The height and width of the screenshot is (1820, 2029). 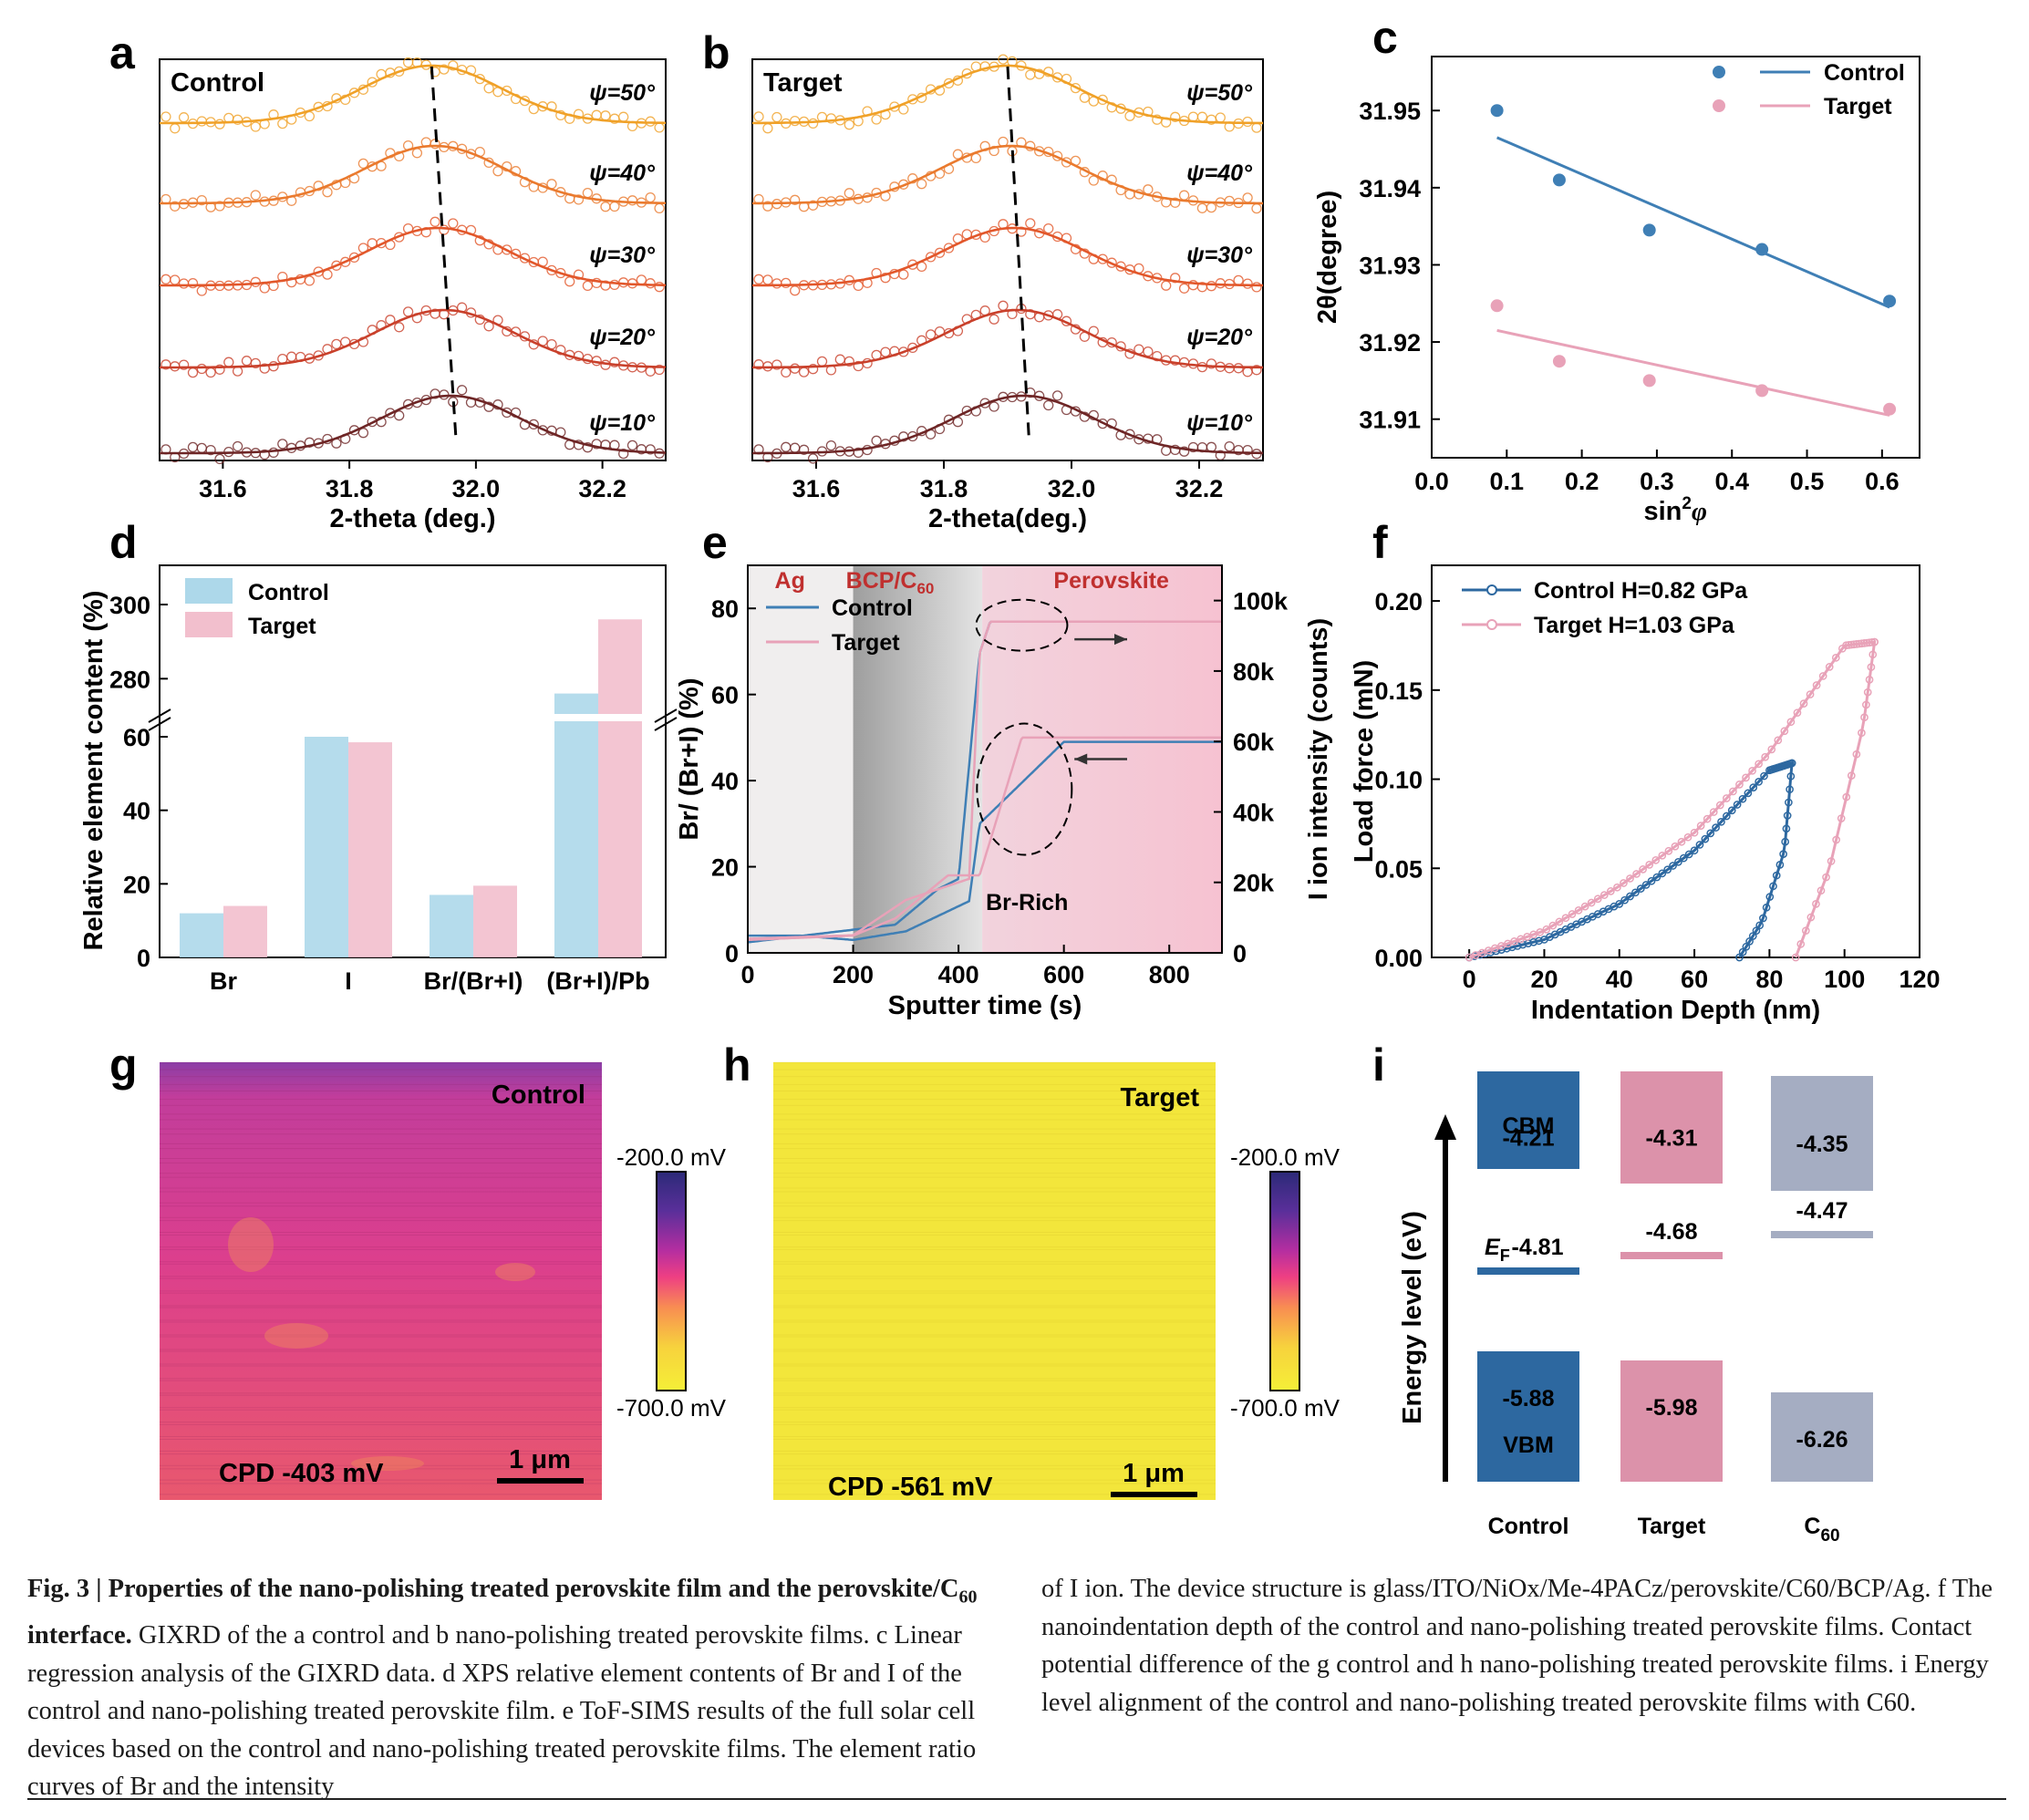 I want to click on y-axis-title-right: I ion intensity (counts), so click(x=1318, y=759).